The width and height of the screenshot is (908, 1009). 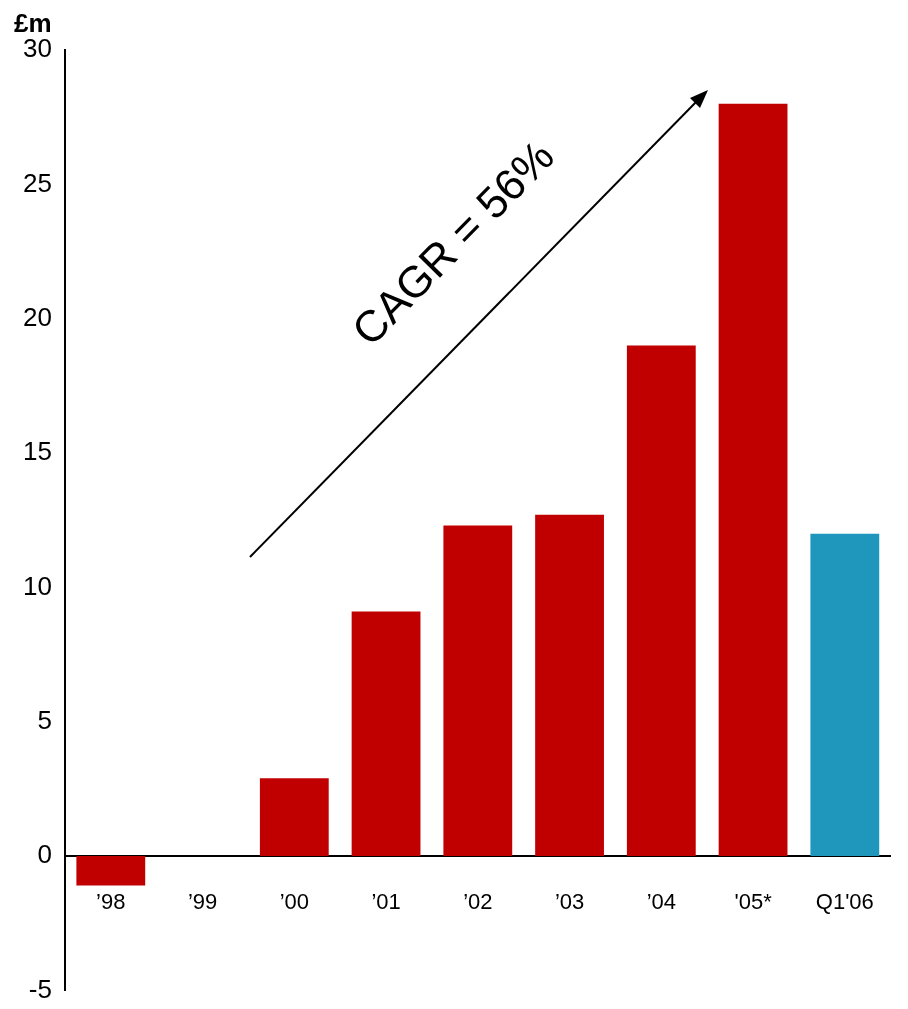 I want to click on x-tick-label: ’99, so click(x=202, y=902).